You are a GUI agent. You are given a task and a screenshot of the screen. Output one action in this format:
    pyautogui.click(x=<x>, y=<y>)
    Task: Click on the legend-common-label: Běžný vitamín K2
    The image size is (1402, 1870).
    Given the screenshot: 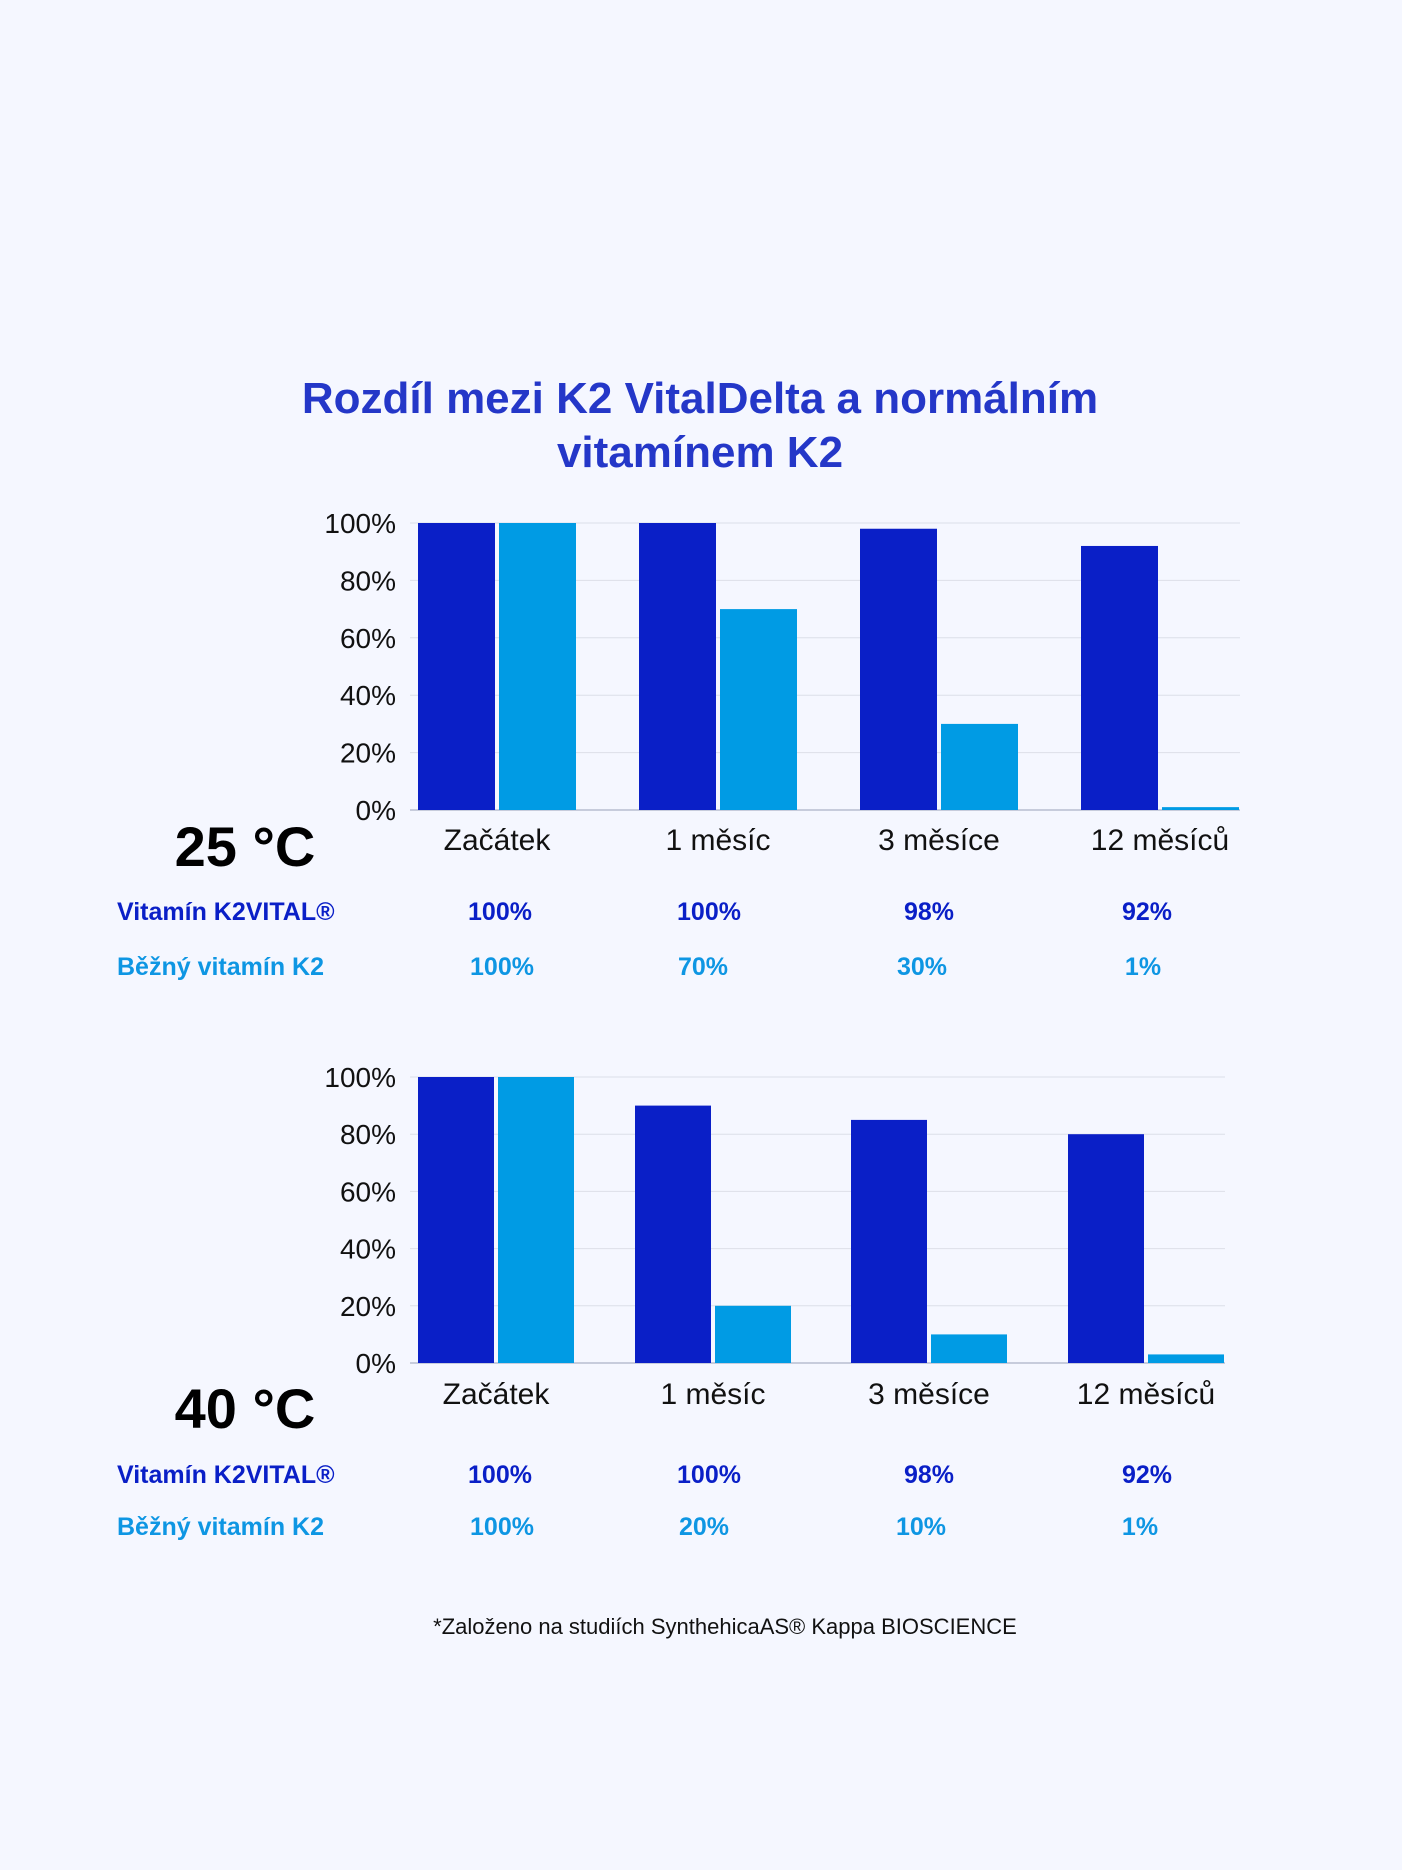 What is the action you would take?
    pyautogui.click(x=221, y=967)
    